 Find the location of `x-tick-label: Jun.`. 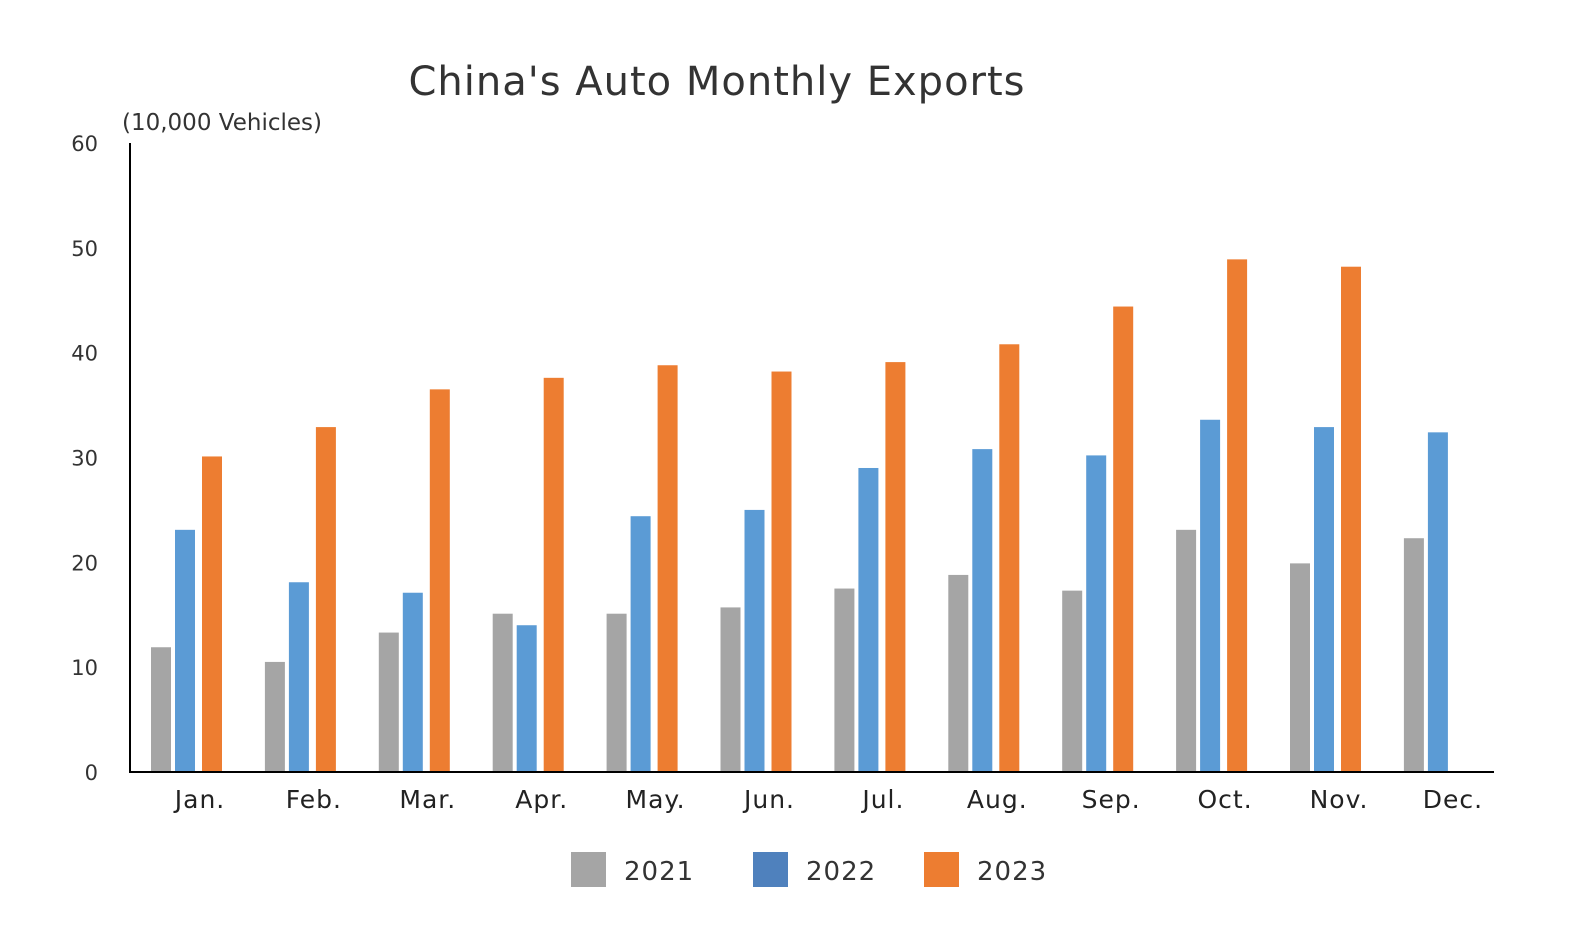

x-tick-label: Jun. is located at coordinates (768, 799).